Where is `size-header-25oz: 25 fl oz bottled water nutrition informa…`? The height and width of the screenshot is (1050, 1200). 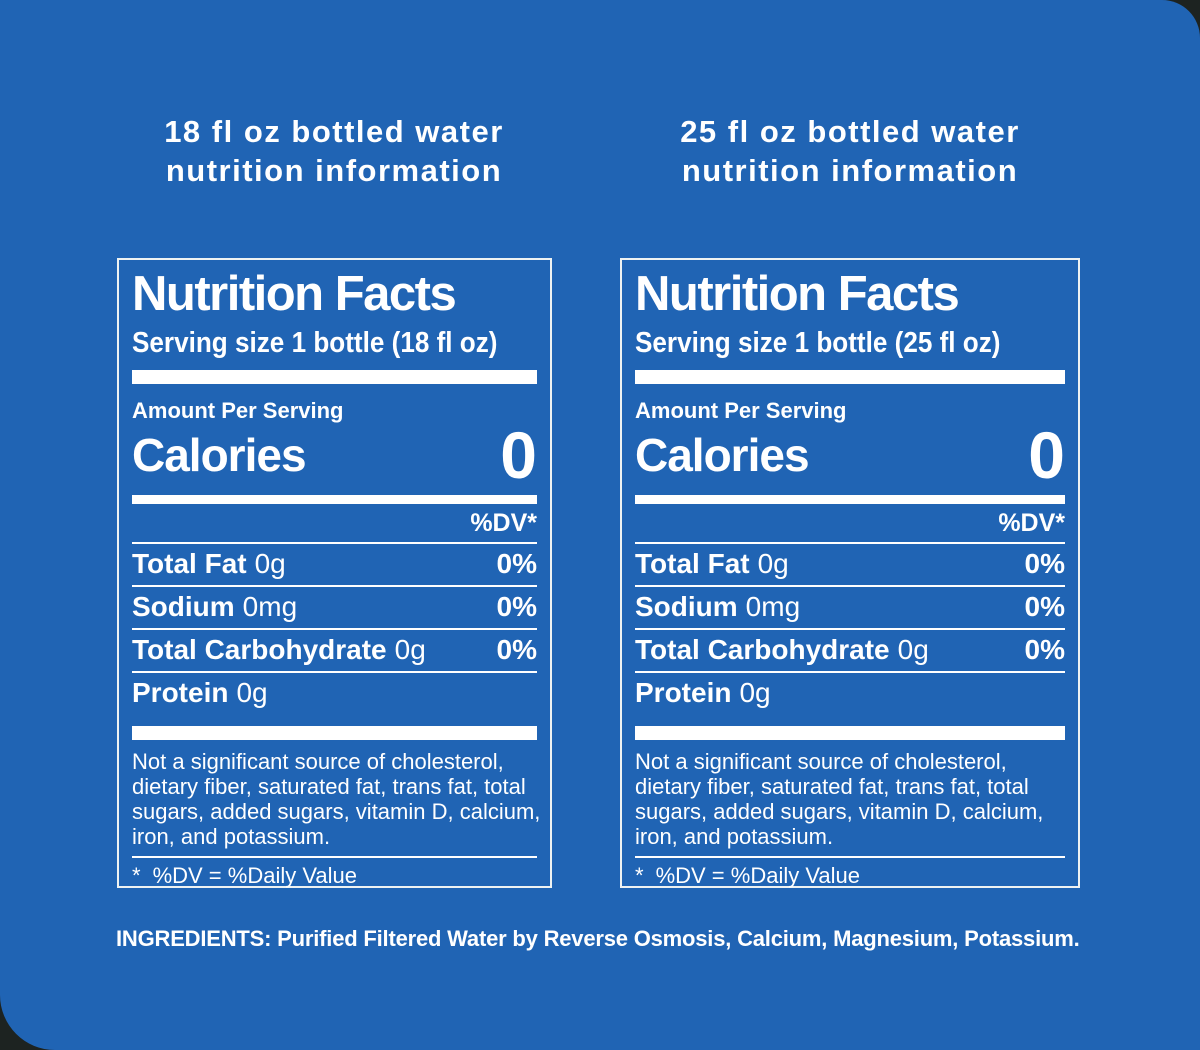 size-header-25oz: 25 fl oz bottled water nutrition informa… is located at coordinates (850, 151).